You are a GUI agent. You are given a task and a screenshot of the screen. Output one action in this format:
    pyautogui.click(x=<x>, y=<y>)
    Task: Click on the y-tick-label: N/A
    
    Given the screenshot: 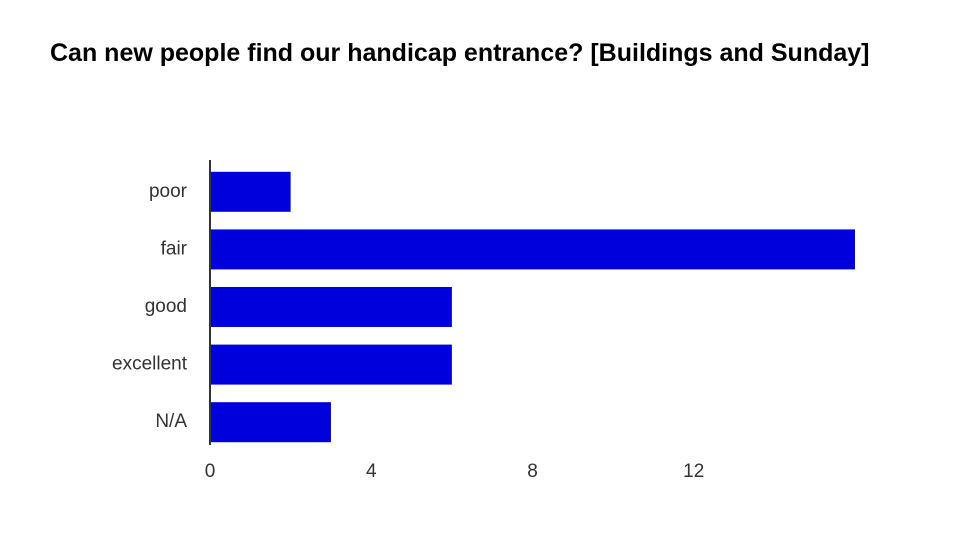 What is the action you would take?
    pyautogui.click(x=171, y=421)
    